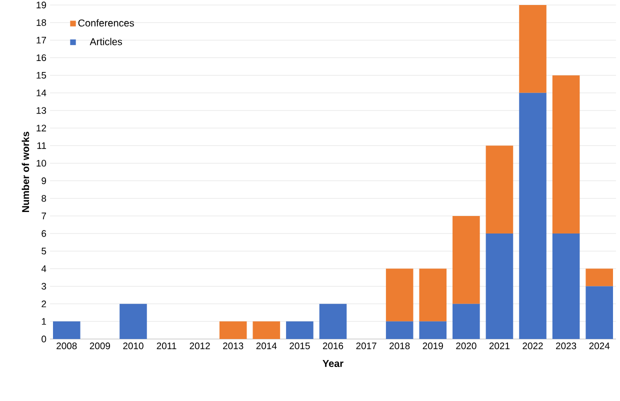 The height and width of the screenshot is (401, 620). I want to click on y-tick-label: 2, so click(44, 304).